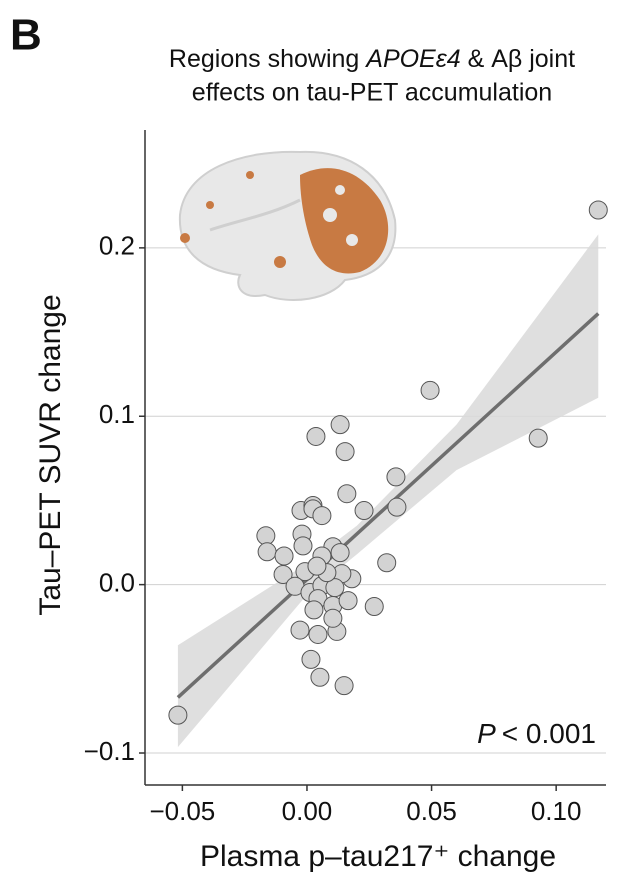 Image resolution: width=621 pixels, height=880 pixels. Describe the element at coordinates (307, 811) in the screenshot. I see `x-tick-label: 0.00` at that location.